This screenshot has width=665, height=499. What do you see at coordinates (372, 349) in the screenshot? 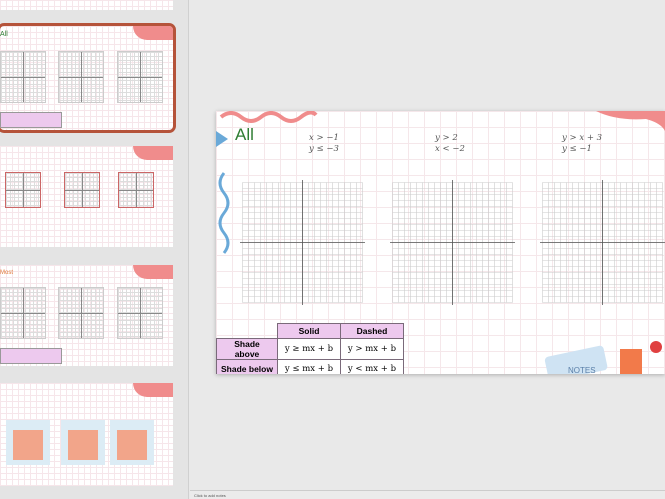
I see `cell: y > mx + b` at bounding box center [372, 349].